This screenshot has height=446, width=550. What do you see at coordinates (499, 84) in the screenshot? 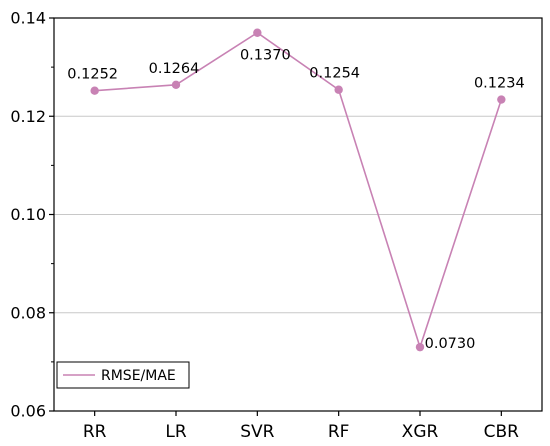
I see `data-label-cbr: 0.1234` at bounding box center [499, 84].